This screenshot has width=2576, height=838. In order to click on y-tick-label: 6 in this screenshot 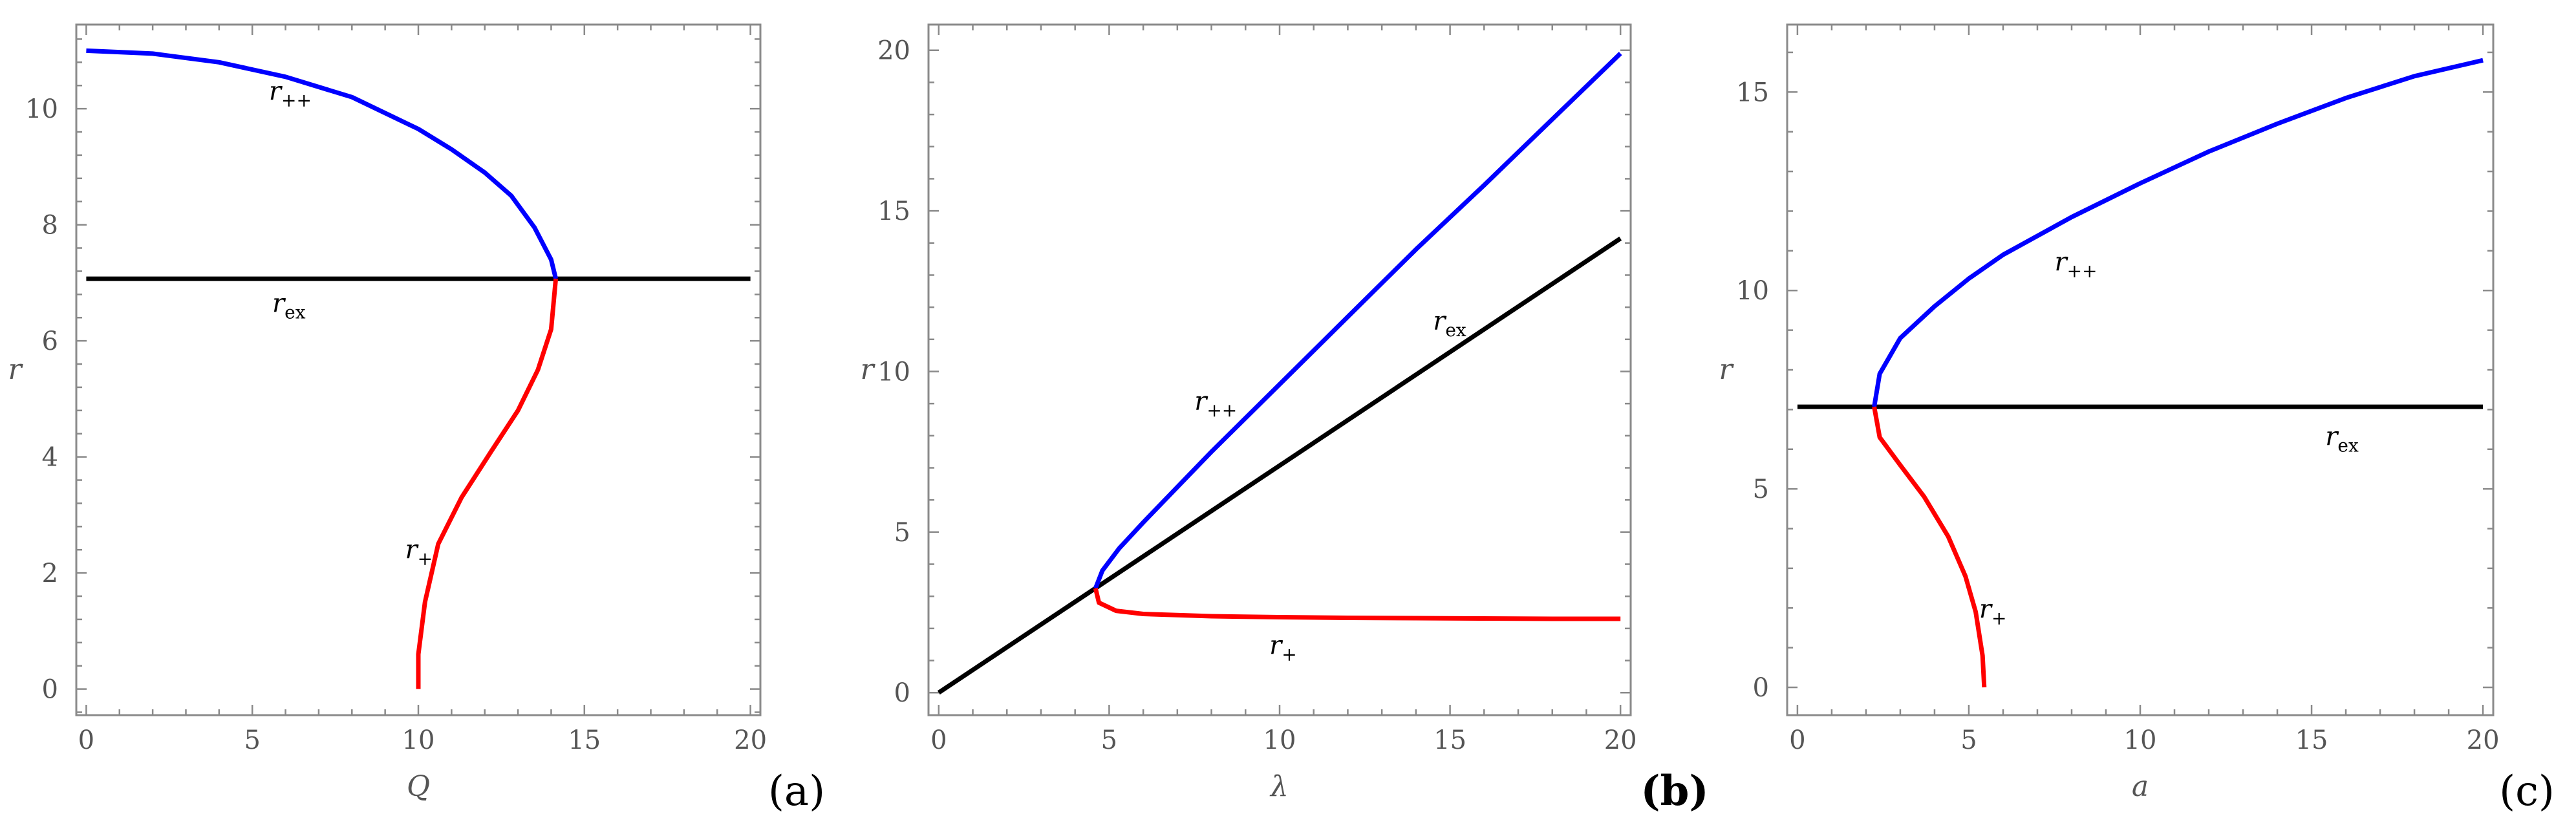, I will do `click(50, 341)`.